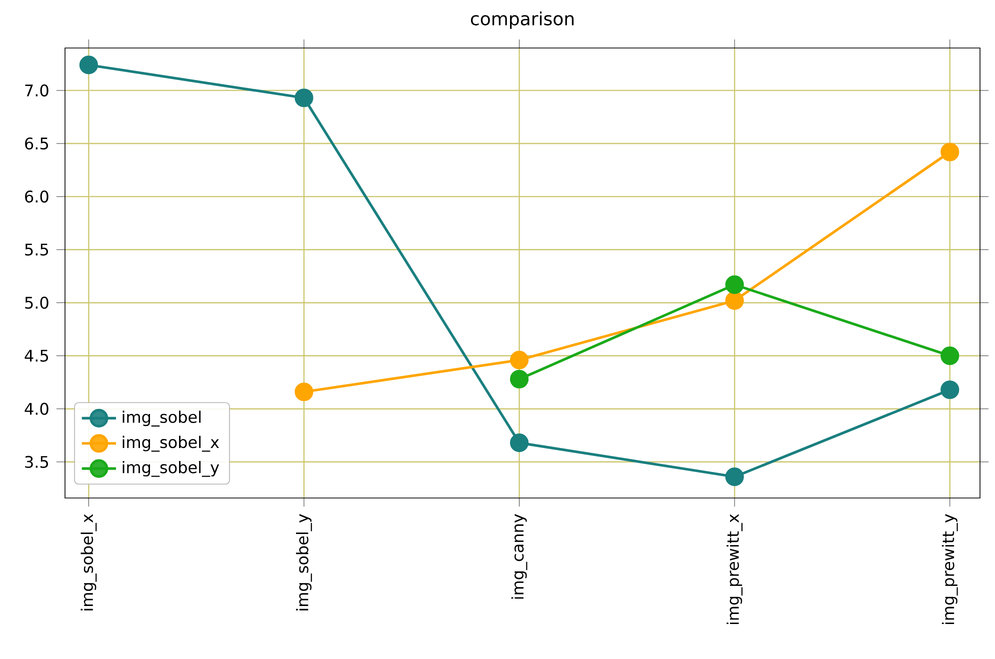  I want to click on y-tick-label: 5.0, so click(36, 302).